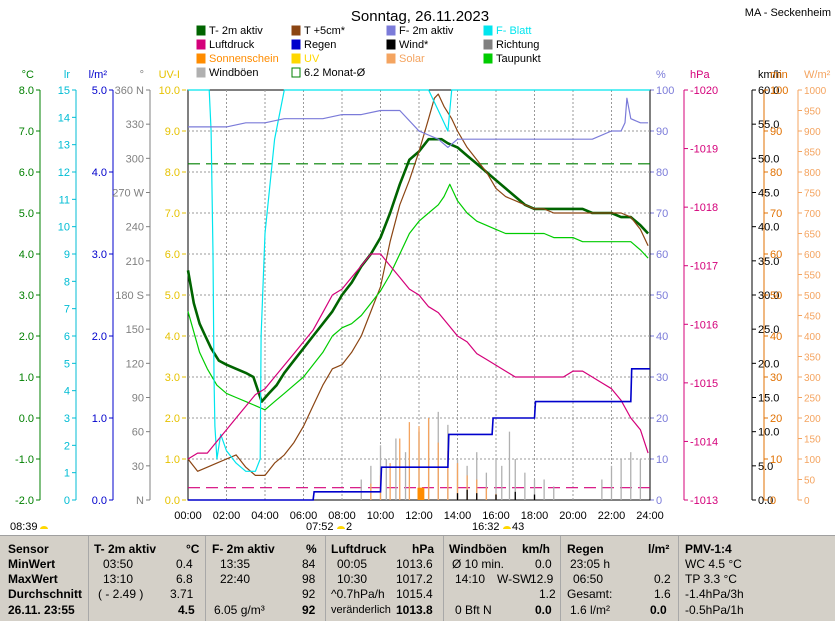  What do you see at coordinates (41, 610) in the screenshot?
I see `stats-current-datetime: 26.11. 23:55` at bounding box center [41, 610].